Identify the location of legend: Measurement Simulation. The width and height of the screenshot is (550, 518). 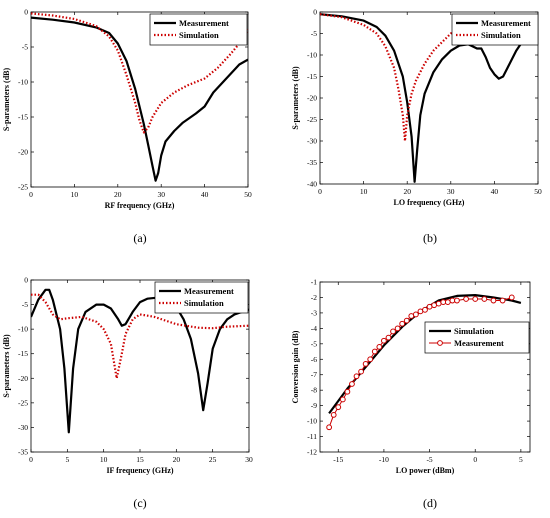
(201, 297).